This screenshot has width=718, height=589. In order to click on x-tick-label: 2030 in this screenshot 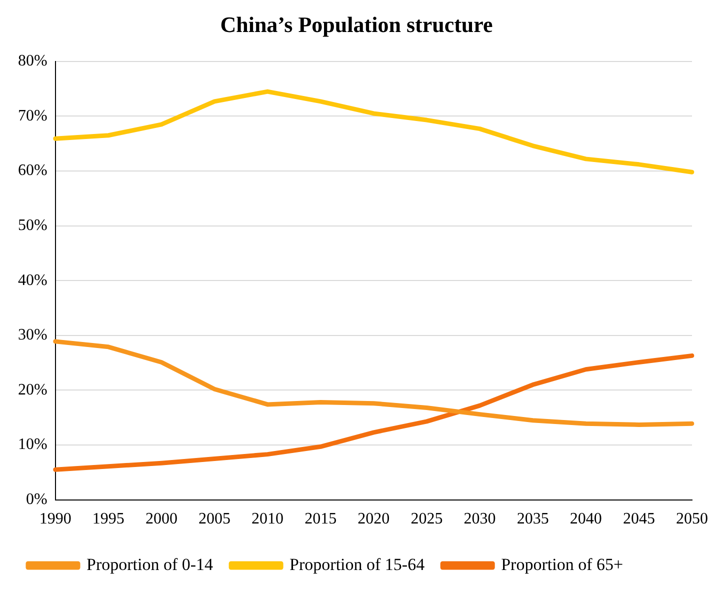, I will do `click(480, 519)`.